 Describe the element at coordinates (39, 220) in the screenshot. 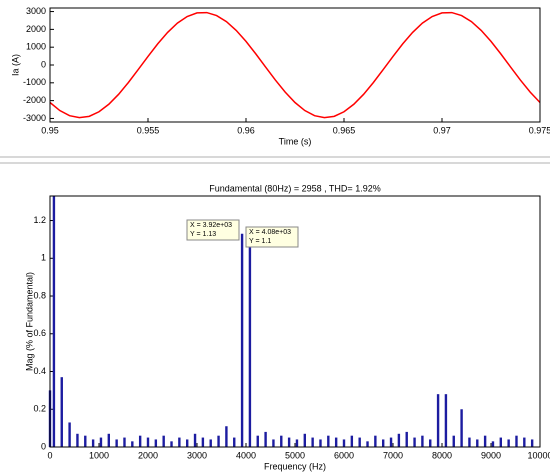

I see `y-tick-label: 1.2` at that location.